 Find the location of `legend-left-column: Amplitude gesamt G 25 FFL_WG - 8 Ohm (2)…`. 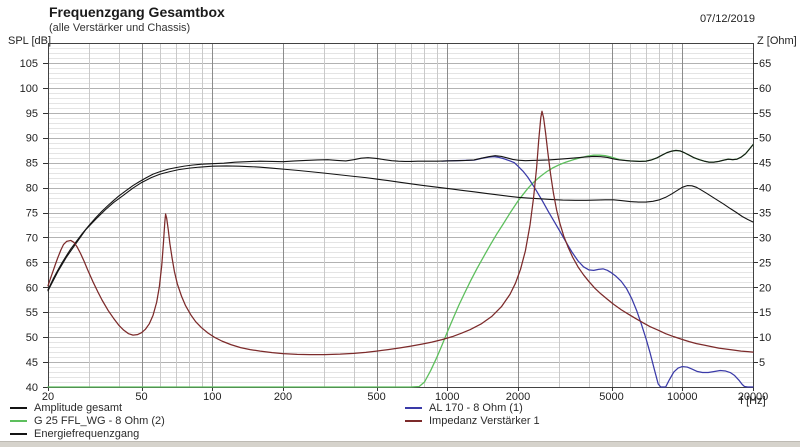

legend-left-column: Amplitude gesamt G 25 FFL_WG - 8 Ohm (2)… is located at coordinates (87, 420).